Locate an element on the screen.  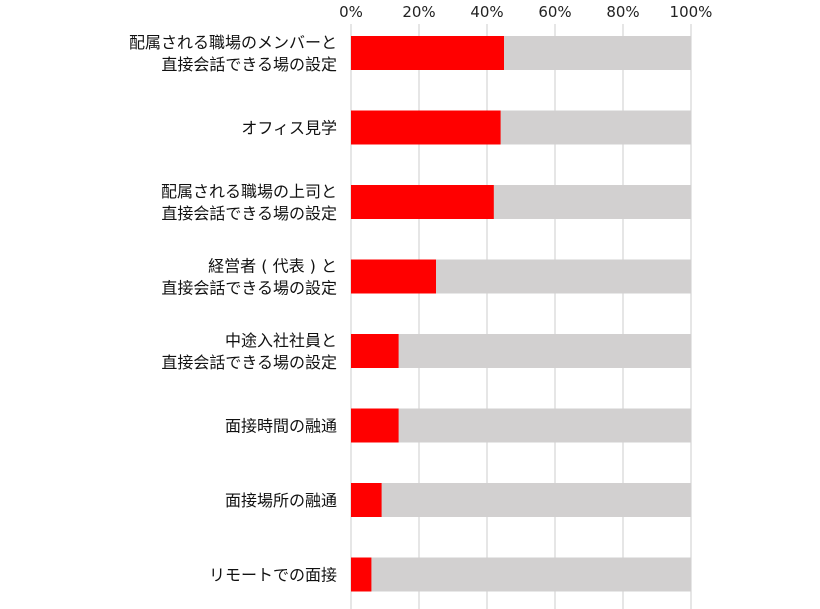
category-label: 経営者 ( 代表 ) と is located at coordinates (272, 266).